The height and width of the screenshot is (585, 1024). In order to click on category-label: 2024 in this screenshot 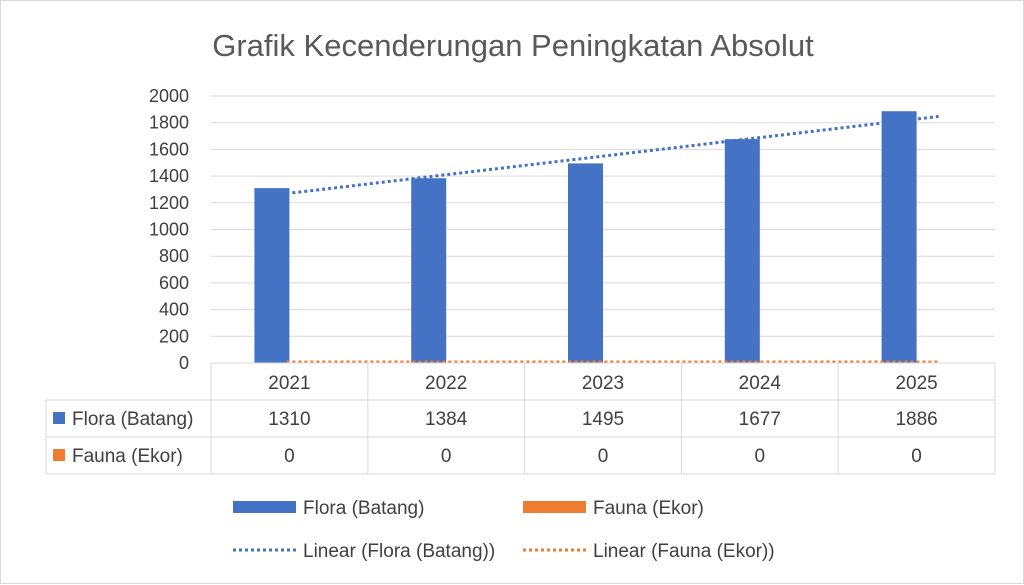, I will do `click(760, 383)`.